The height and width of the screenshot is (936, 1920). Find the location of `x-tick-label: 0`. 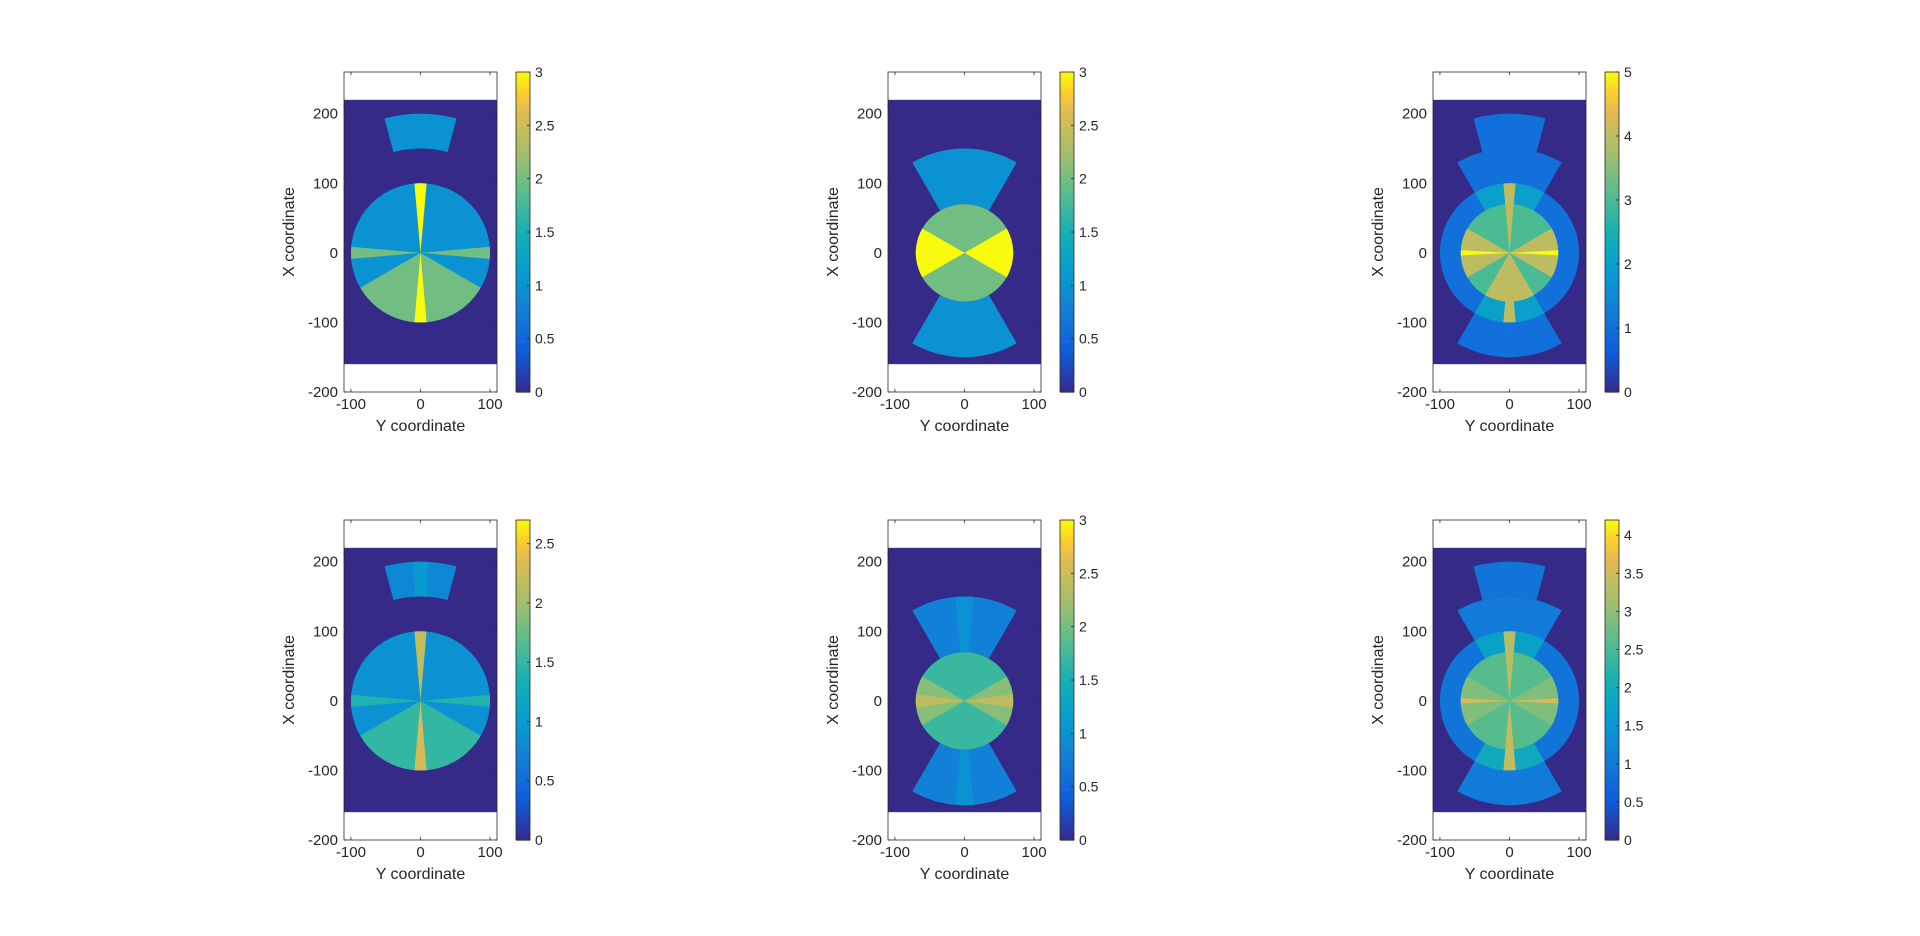

x-tick-label: 0 is located at coordinates (420, 852).